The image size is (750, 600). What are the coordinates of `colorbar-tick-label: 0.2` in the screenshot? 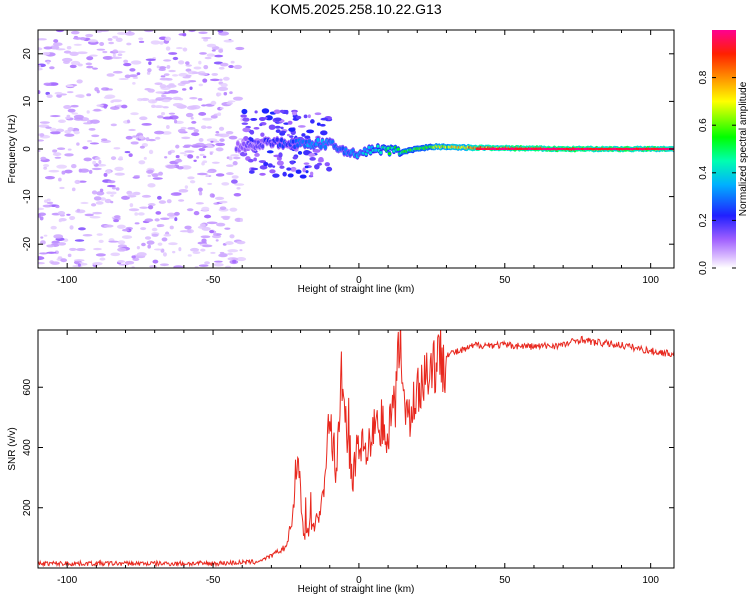 It's located at (703, 220).